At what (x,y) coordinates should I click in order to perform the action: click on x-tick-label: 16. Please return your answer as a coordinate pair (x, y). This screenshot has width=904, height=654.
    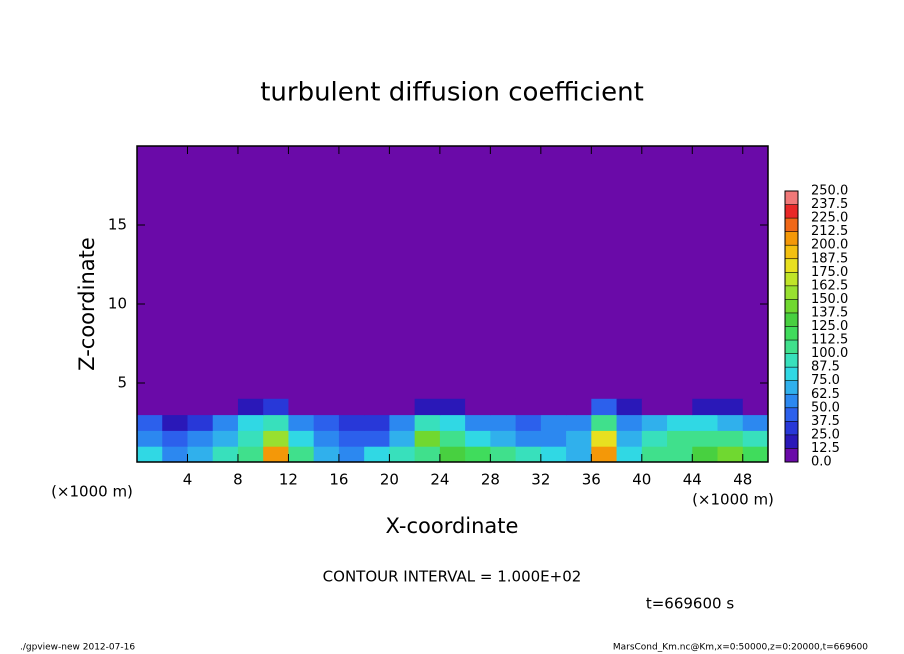
    Looking at the image, I should click on (338, 480).